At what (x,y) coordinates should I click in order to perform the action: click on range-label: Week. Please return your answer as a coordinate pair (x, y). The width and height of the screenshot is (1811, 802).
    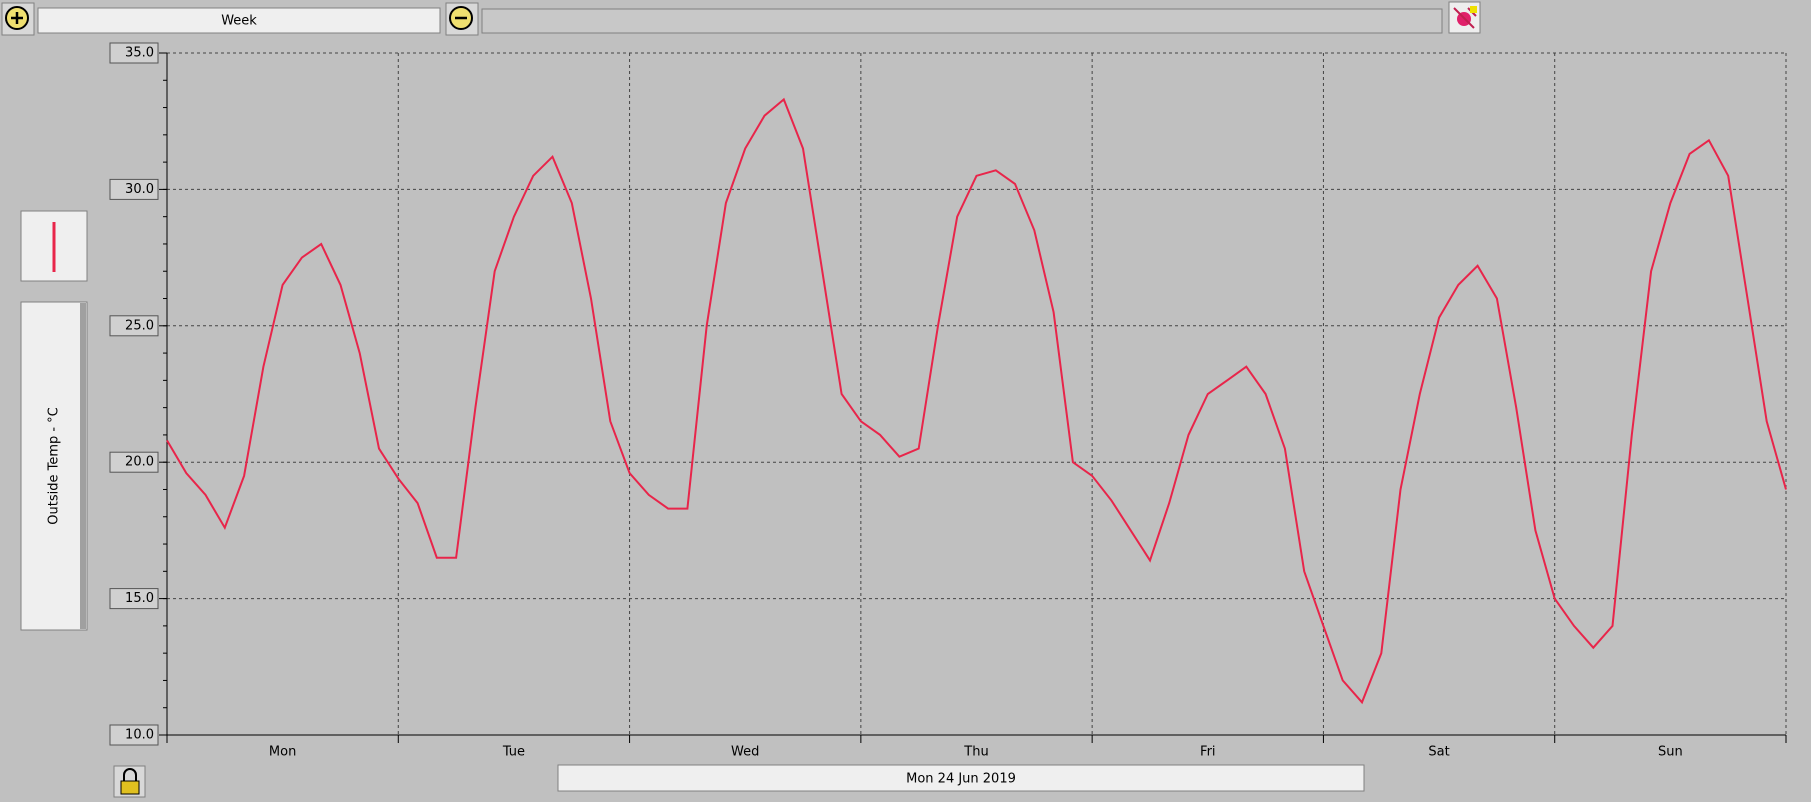
    Looking at the image, I should click on (239, 21).